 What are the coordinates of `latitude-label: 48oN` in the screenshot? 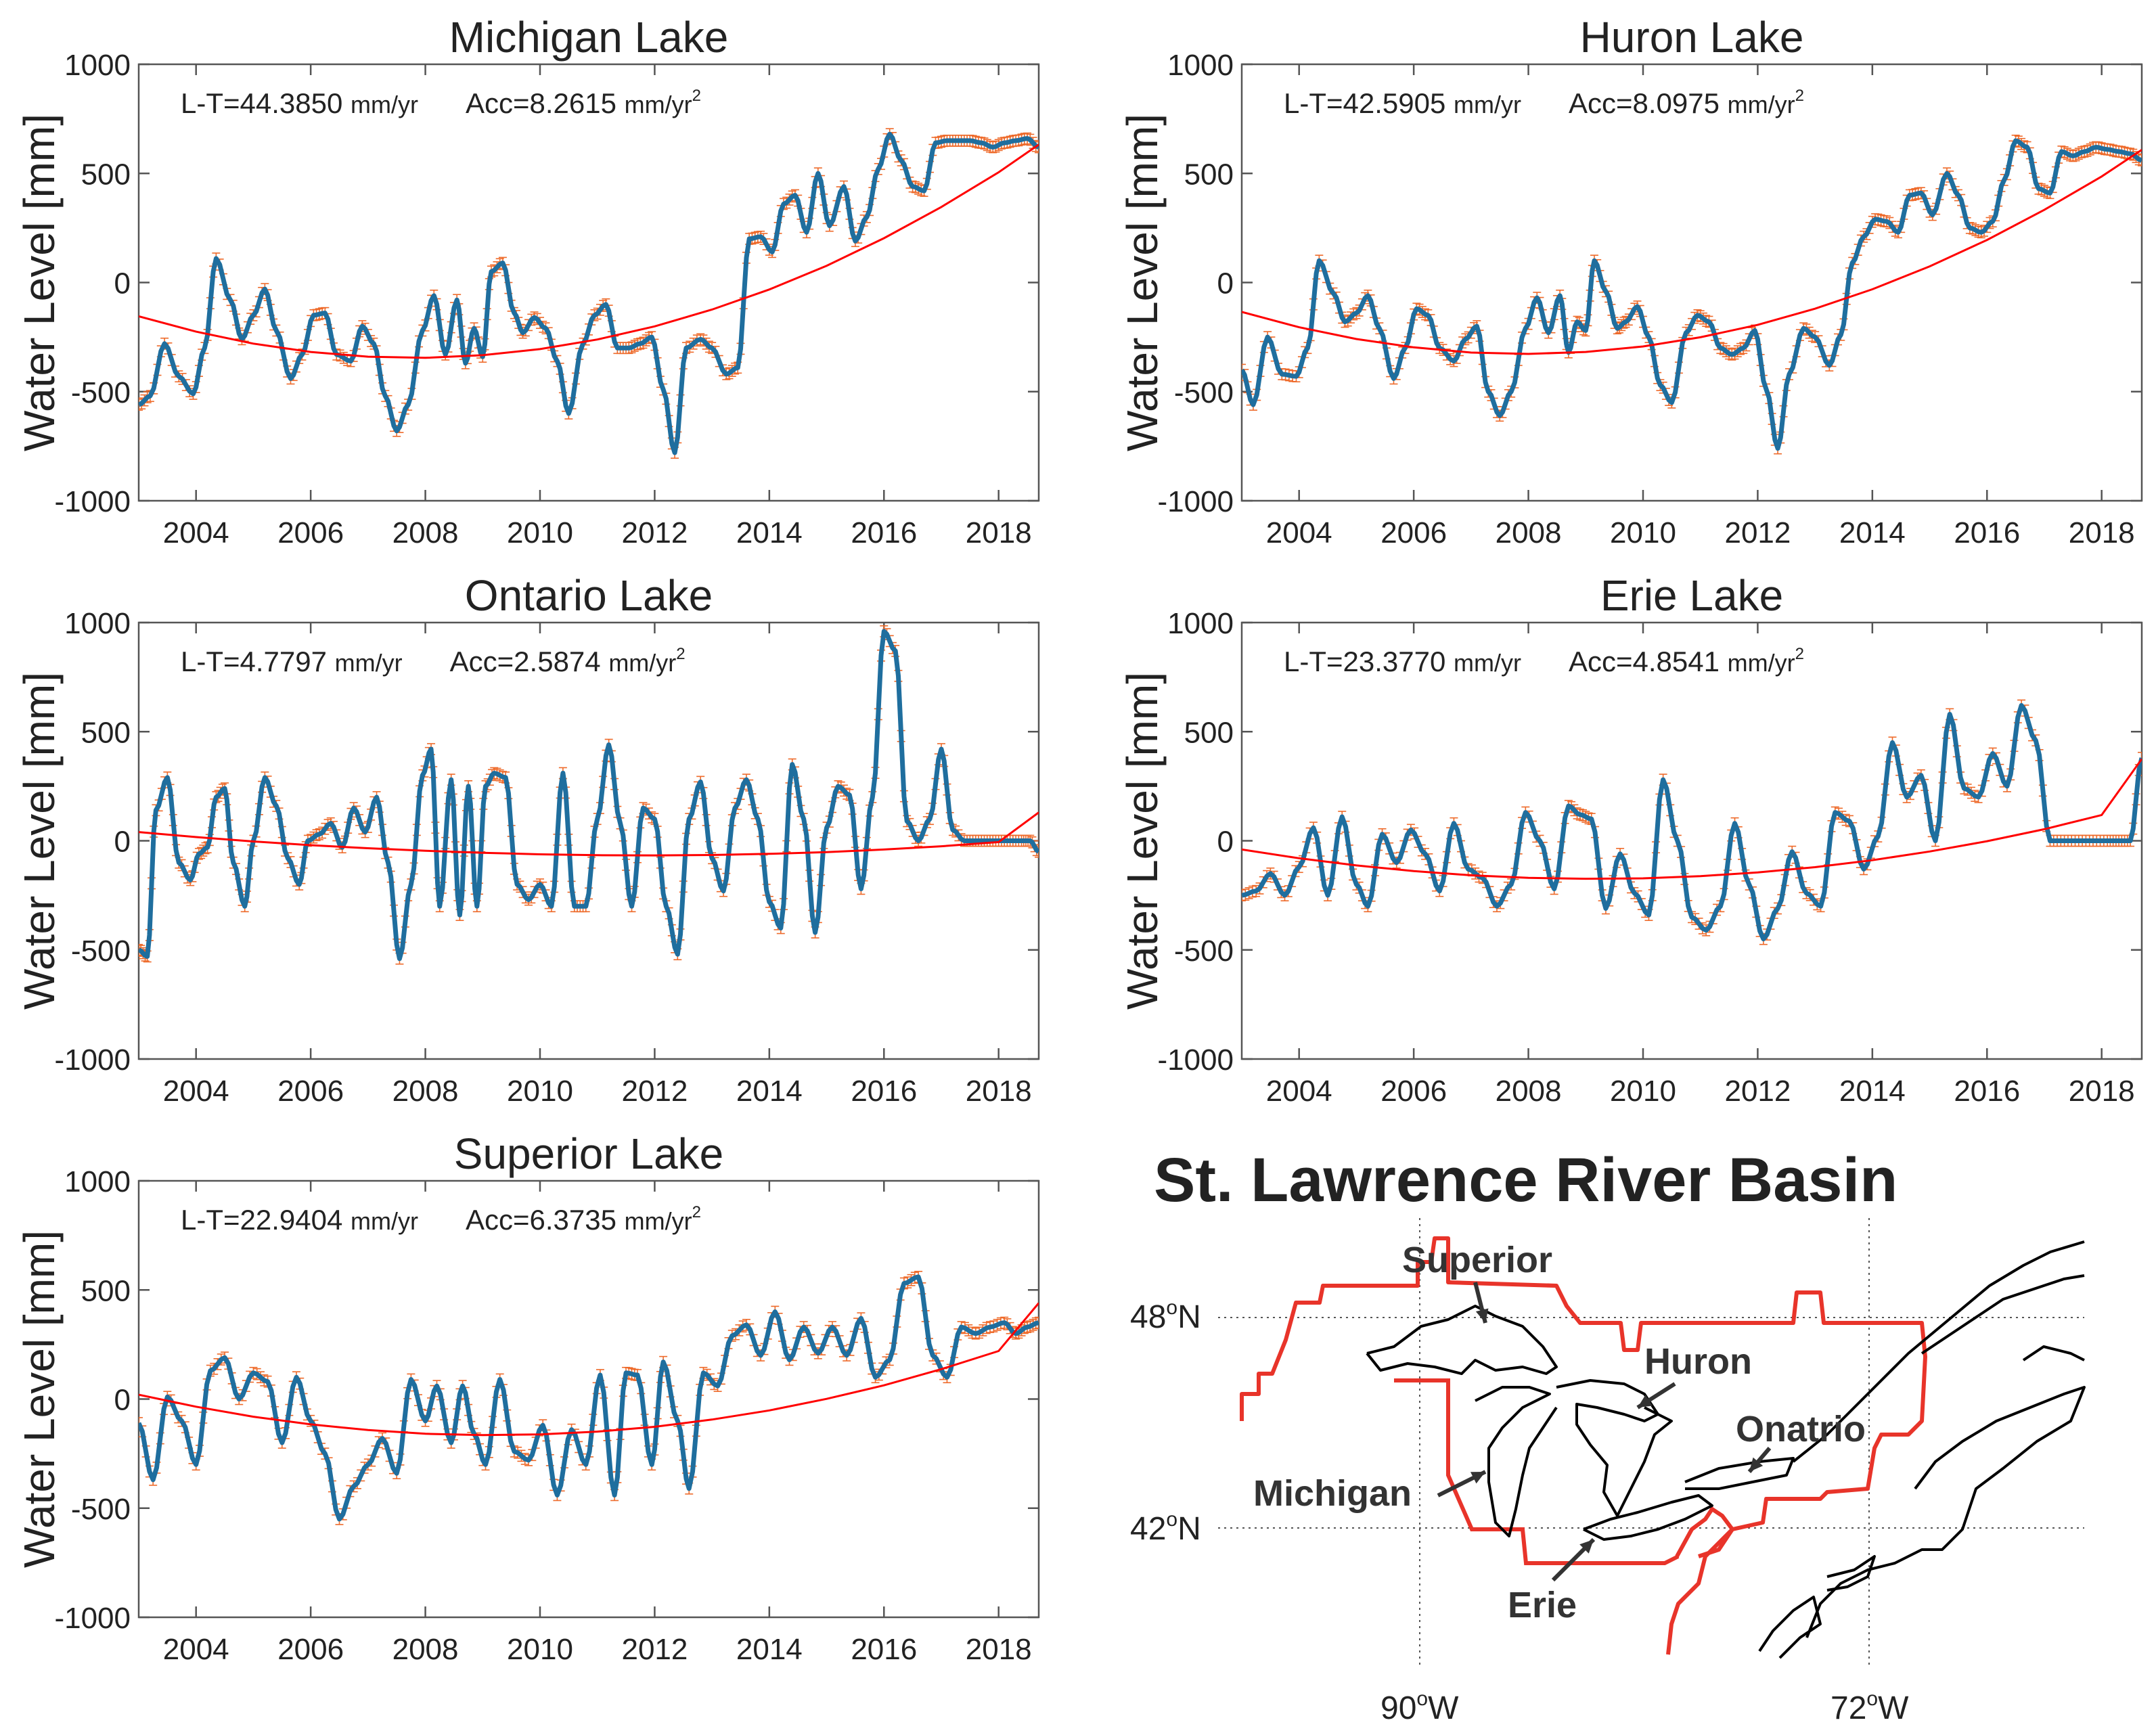 It's located at (1165, 1316).